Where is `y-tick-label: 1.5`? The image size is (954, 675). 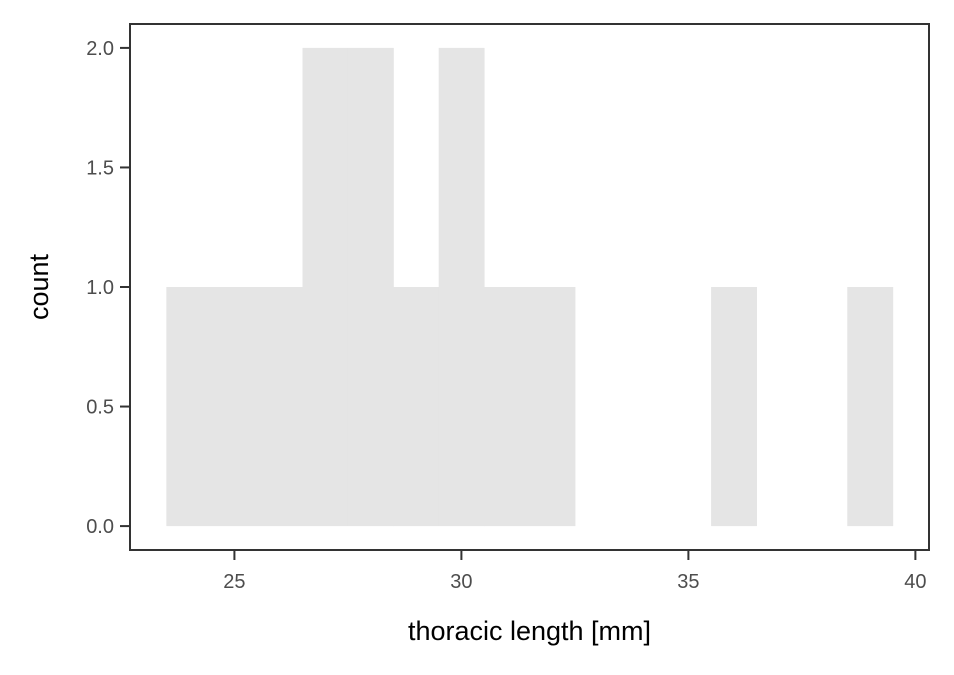 y-tick-label: 1.5 is located at coordinates (100, 168).